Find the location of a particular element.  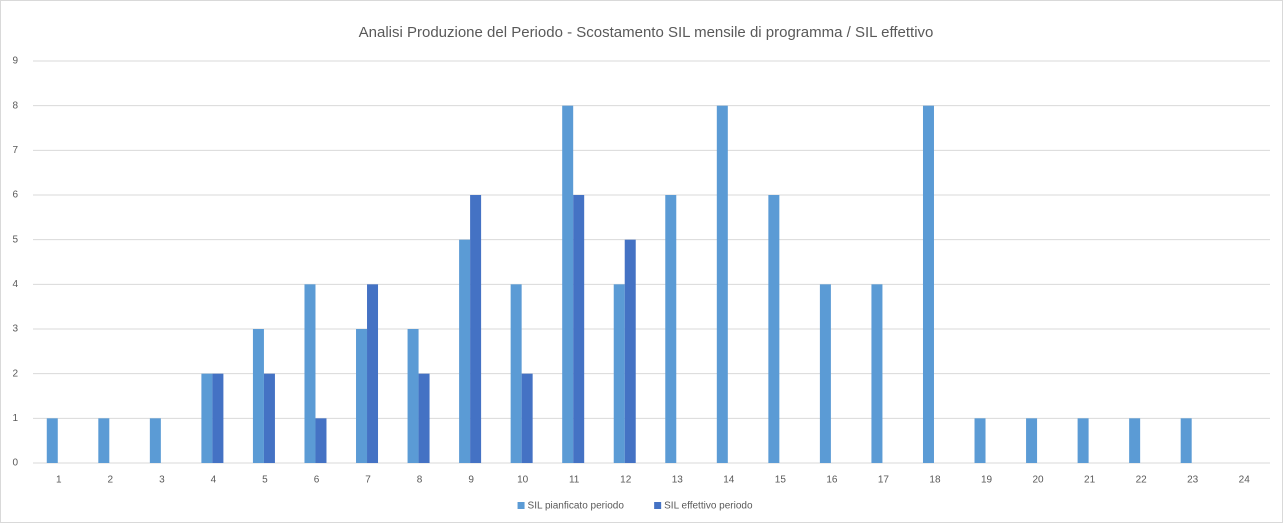

x-tick-label: 23 is located at coordinates (1193, 480).